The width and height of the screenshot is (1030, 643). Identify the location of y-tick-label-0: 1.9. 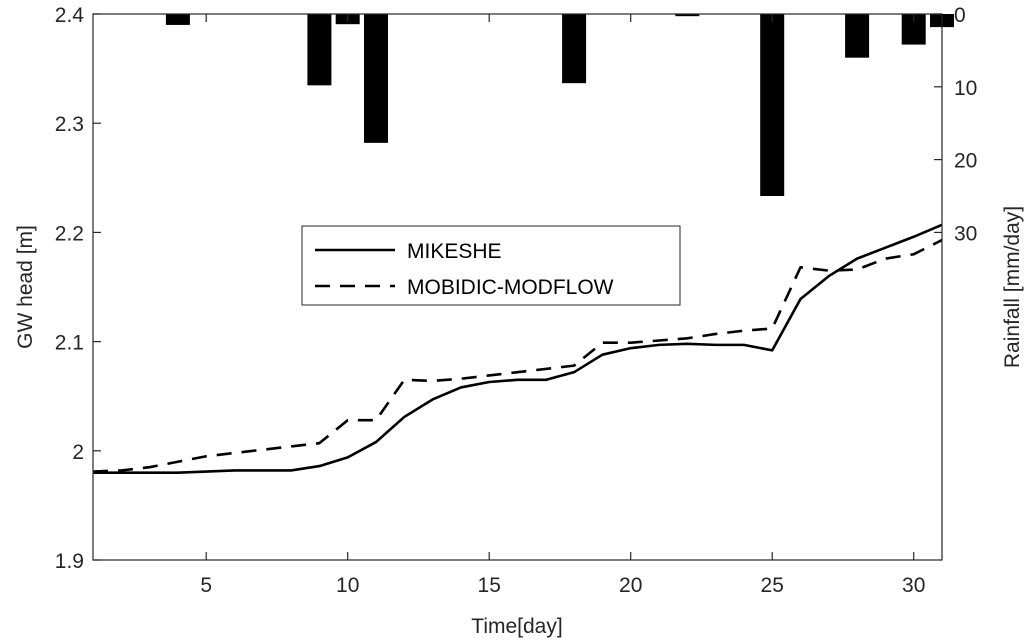
(69, 561).